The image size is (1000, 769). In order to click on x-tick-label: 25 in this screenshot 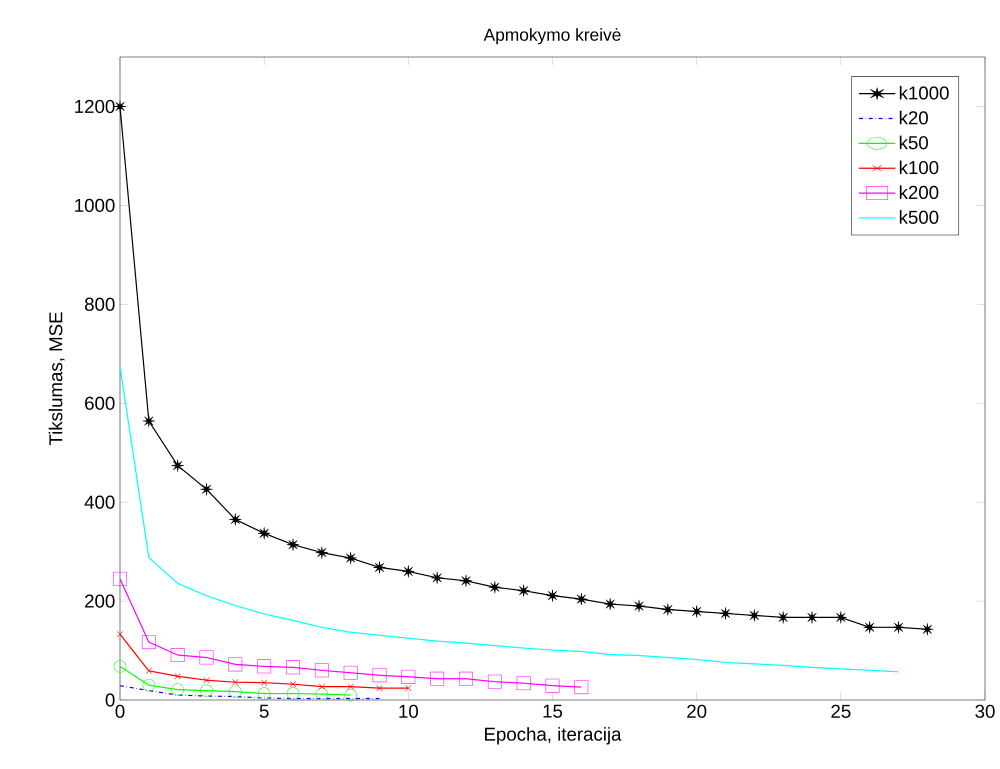, I will do `click(840, 711)`.